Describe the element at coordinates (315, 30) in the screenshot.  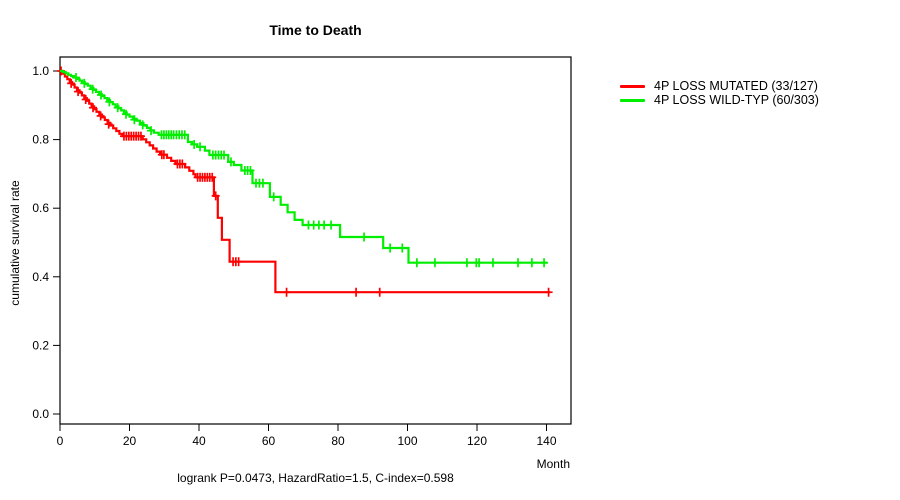
I see `chart-title: Time to Death` at that location.